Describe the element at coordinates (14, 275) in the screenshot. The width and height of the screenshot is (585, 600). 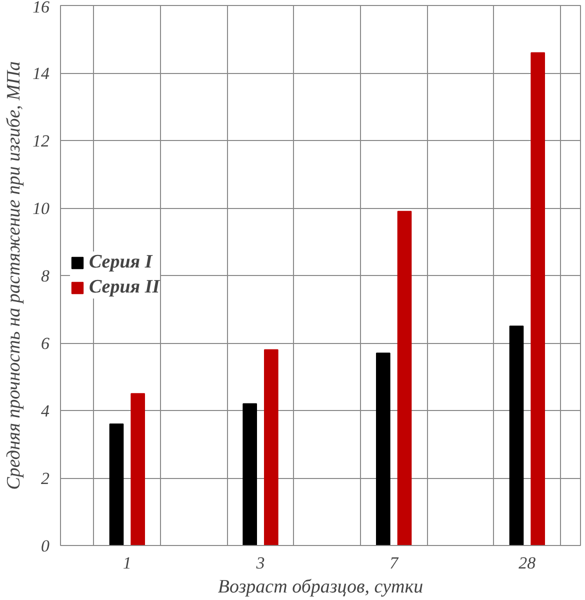
I see `y-axis-title: Средняя прочность на растяжение при изгибе, МПа` at that location.